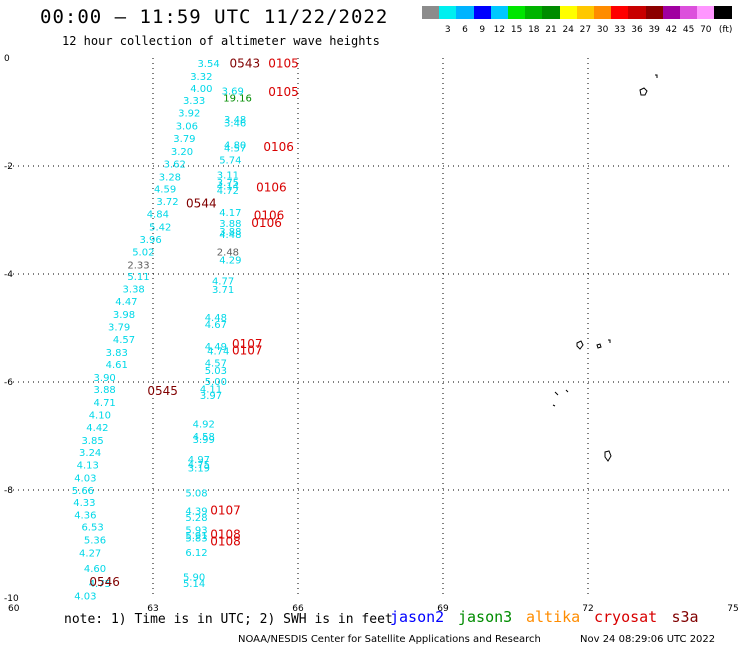 The image size is (740, 650). I want to click on scale-label: 24, so click(568, 30).